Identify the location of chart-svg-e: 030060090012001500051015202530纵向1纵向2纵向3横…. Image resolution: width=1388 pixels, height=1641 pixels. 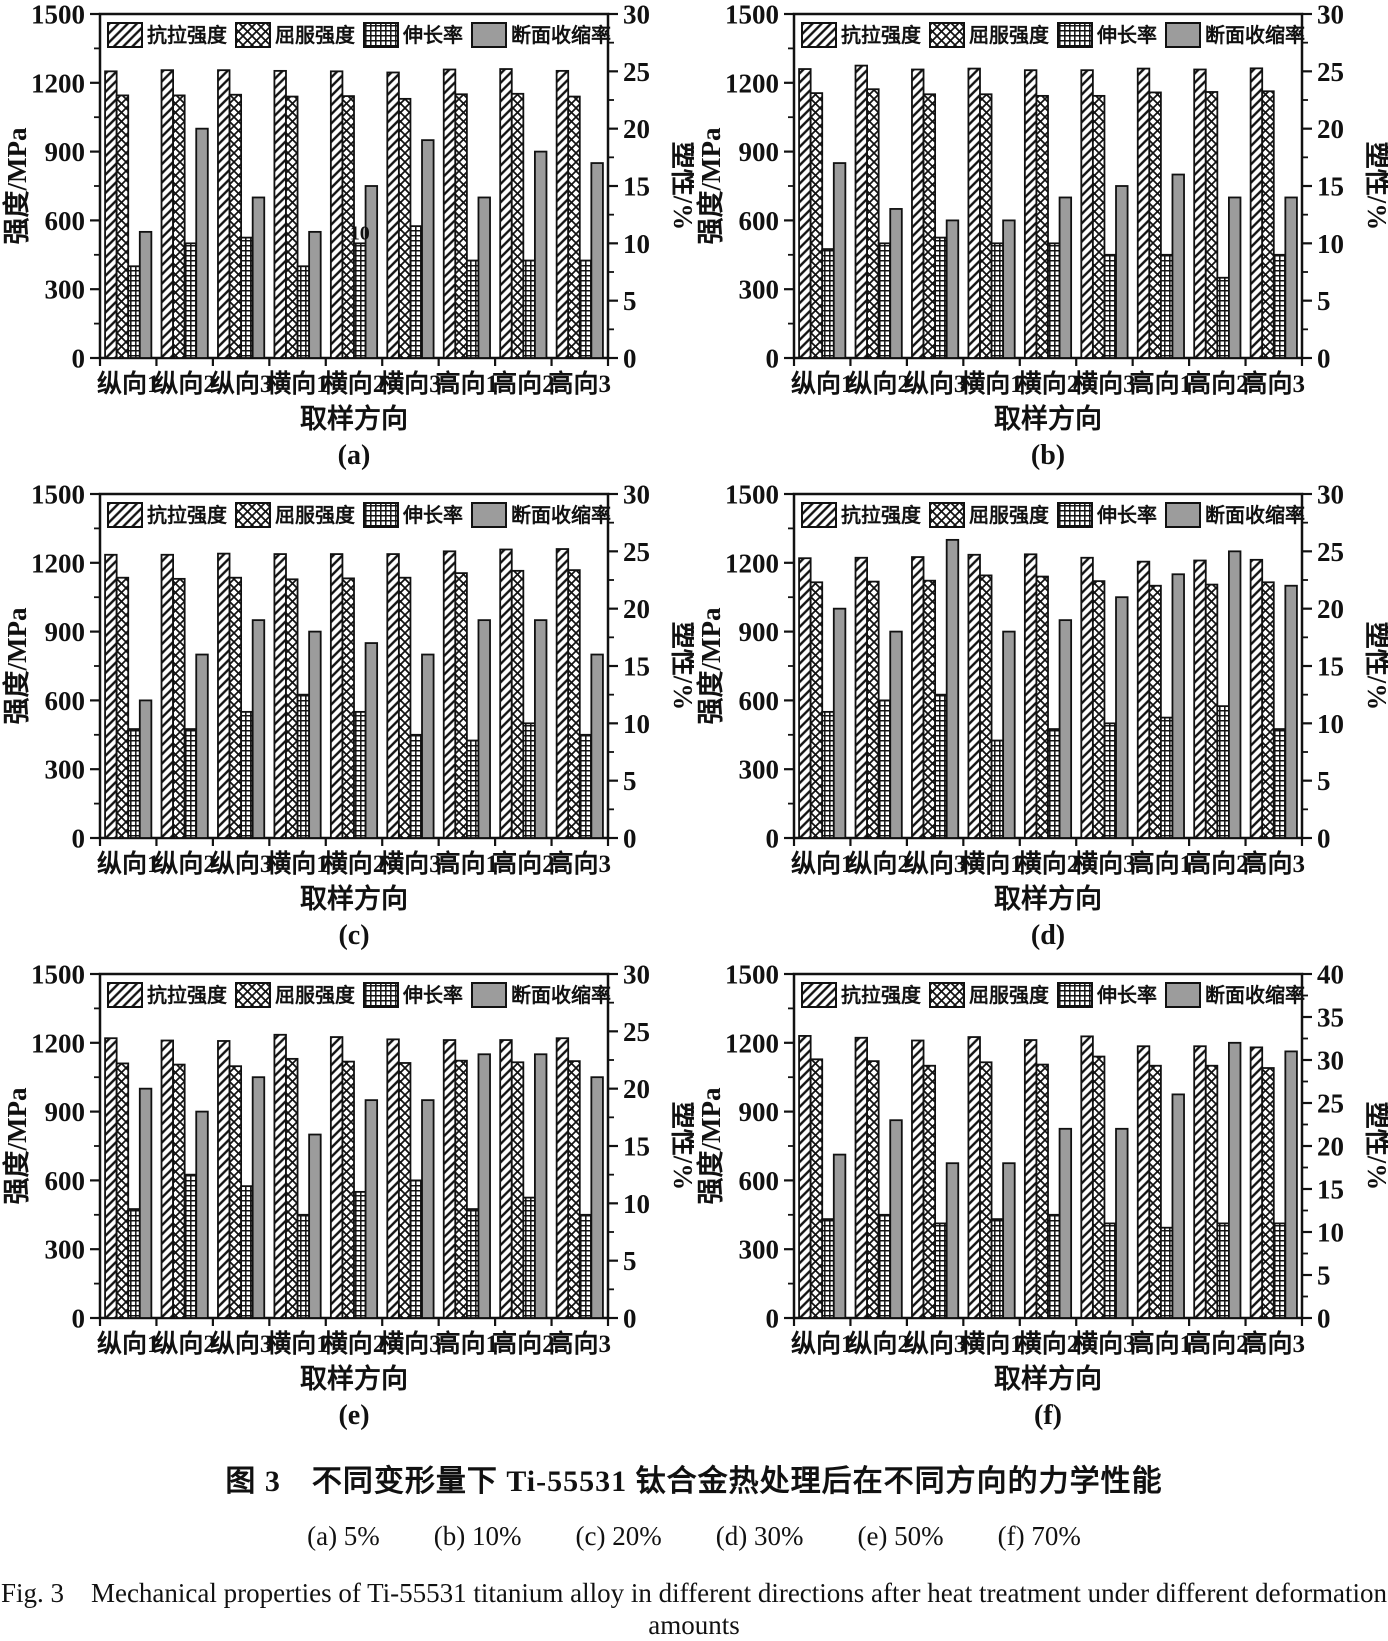
(347, 1195).